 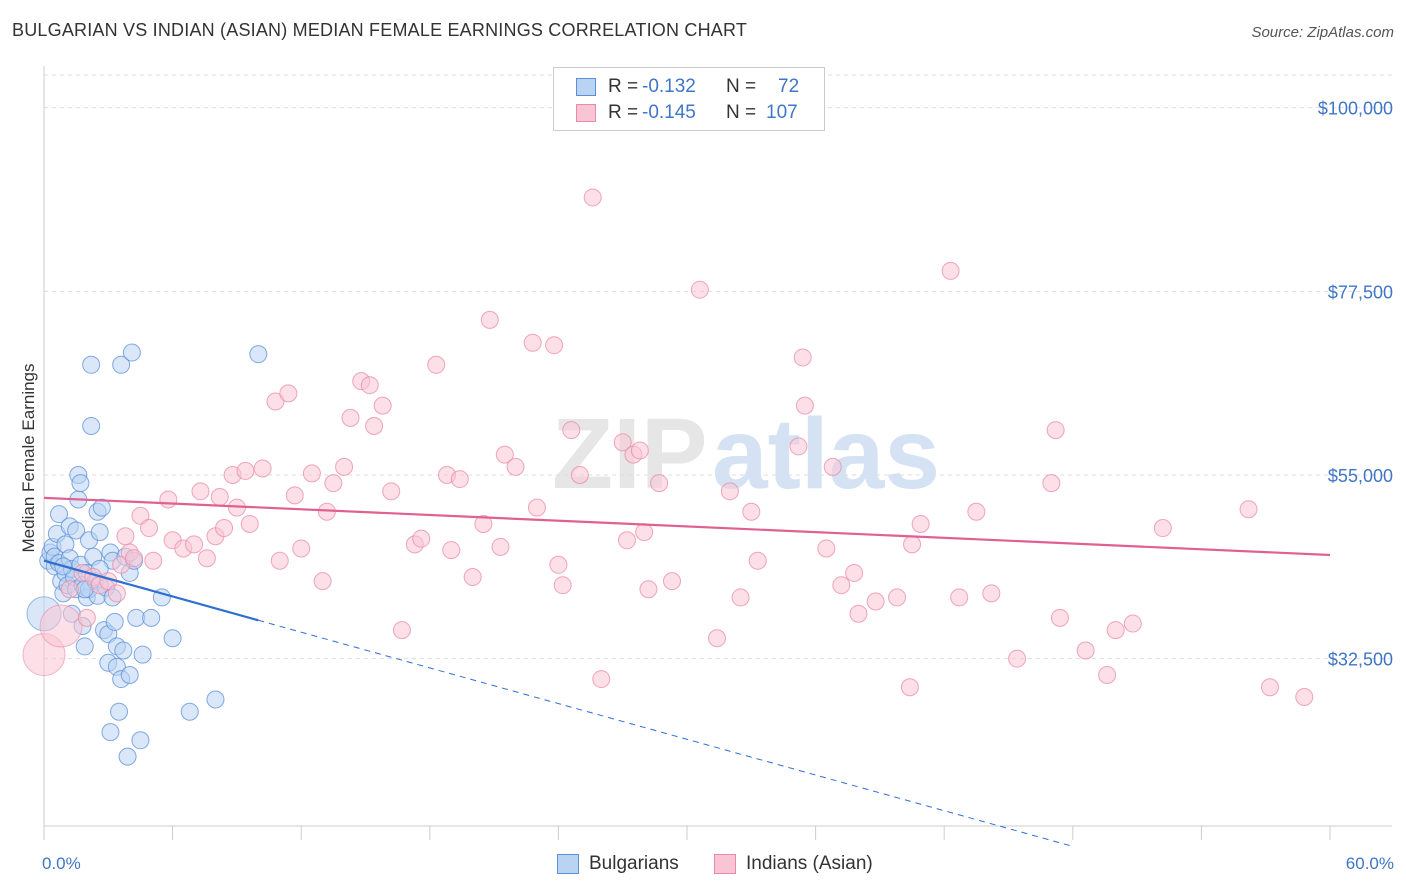 What do you see at coordinates (1360, 292) in the screenshot?
I see `y-tick-label: $77,500` at bounding box center [1360, 292].